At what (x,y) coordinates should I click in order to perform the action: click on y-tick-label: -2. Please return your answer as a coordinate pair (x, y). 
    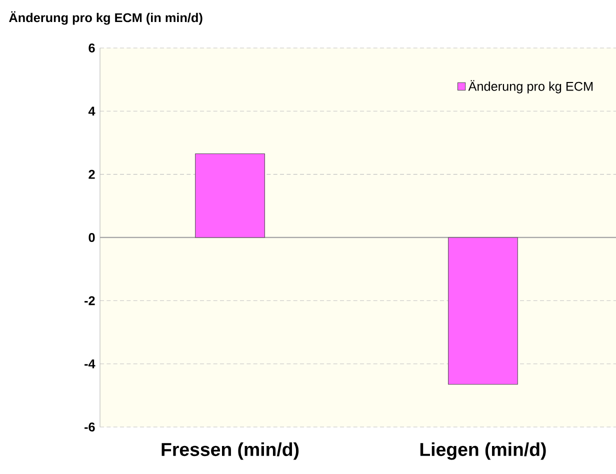
    Looking at the image, I should click on (89, 301).